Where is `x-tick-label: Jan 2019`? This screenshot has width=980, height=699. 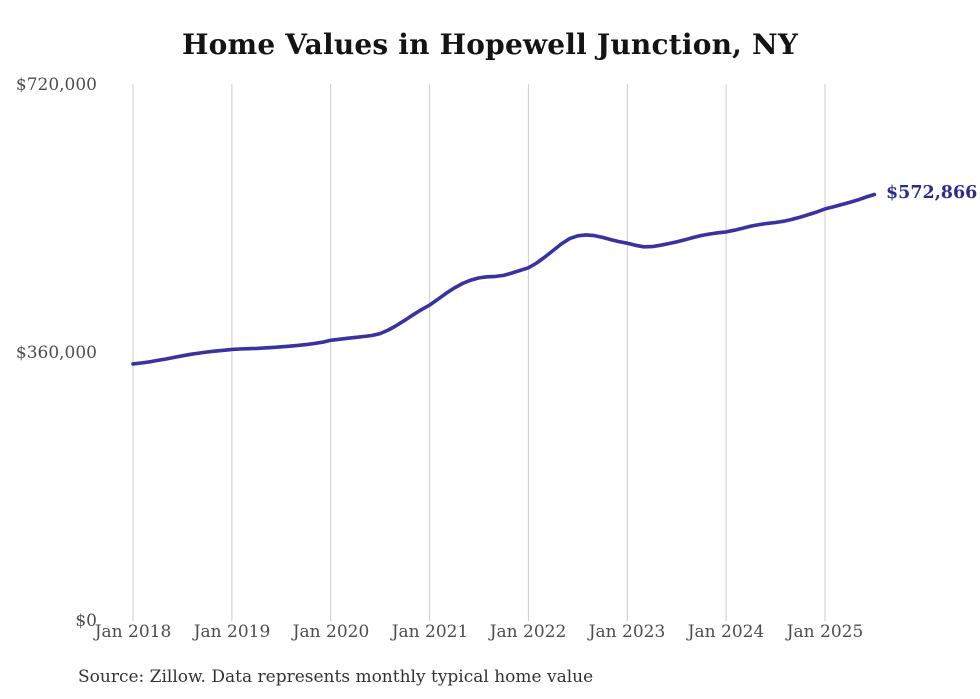 x-tick-label: Jan 2019 is located at coordinates (232, 632).